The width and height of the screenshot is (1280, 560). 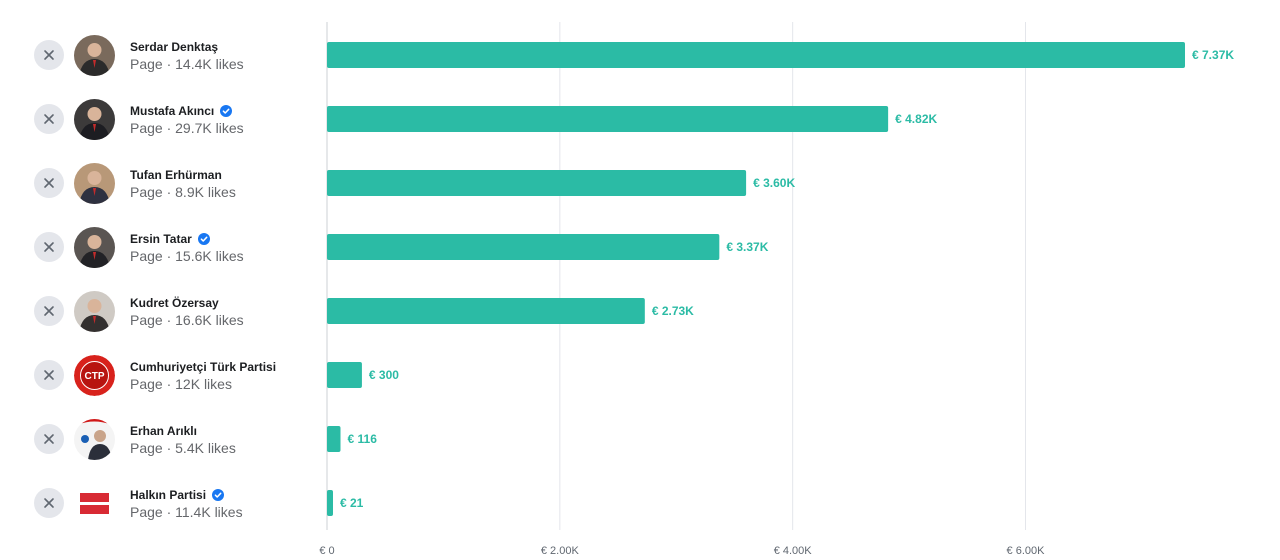 What do you see at coordinates (363, 439) in the screenshot?
I see `bar-value-label: € 116` at bounding box center [363, 439].